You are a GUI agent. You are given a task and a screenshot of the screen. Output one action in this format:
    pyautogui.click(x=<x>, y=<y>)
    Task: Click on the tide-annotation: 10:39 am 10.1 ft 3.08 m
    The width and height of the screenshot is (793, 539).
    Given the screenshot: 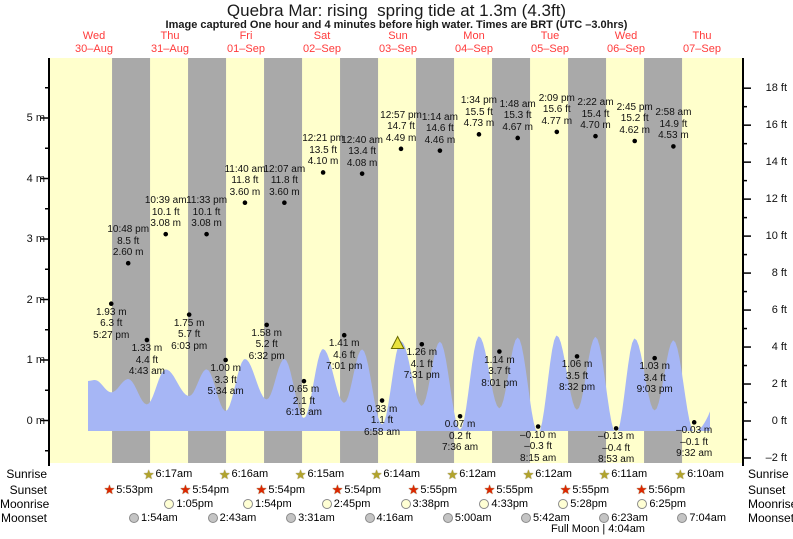 What is the action you would take?
    pyautogui.click(x=166, y=212)
    